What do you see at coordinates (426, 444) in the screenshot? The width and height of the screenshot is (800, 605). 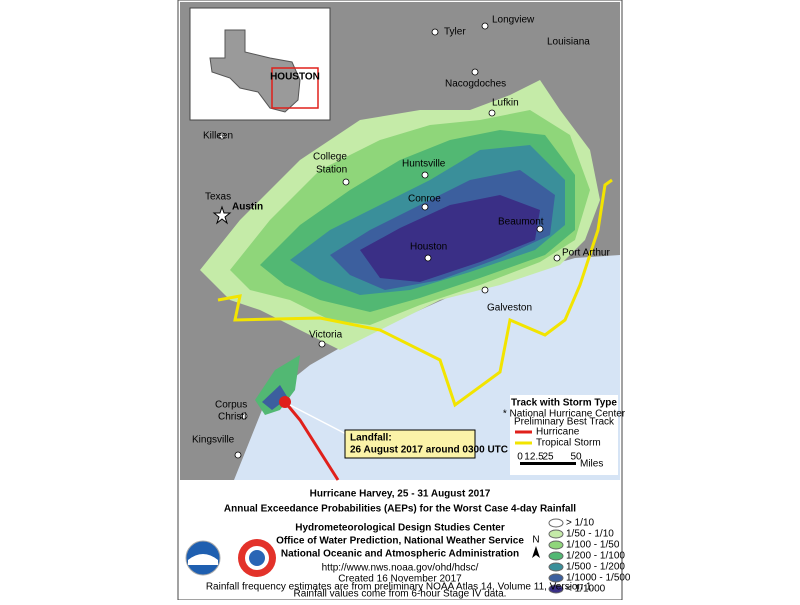 I see `landfall-box: Landfall: 26 August 2017 around 0300 UTC` at bounding box center [426, 444].